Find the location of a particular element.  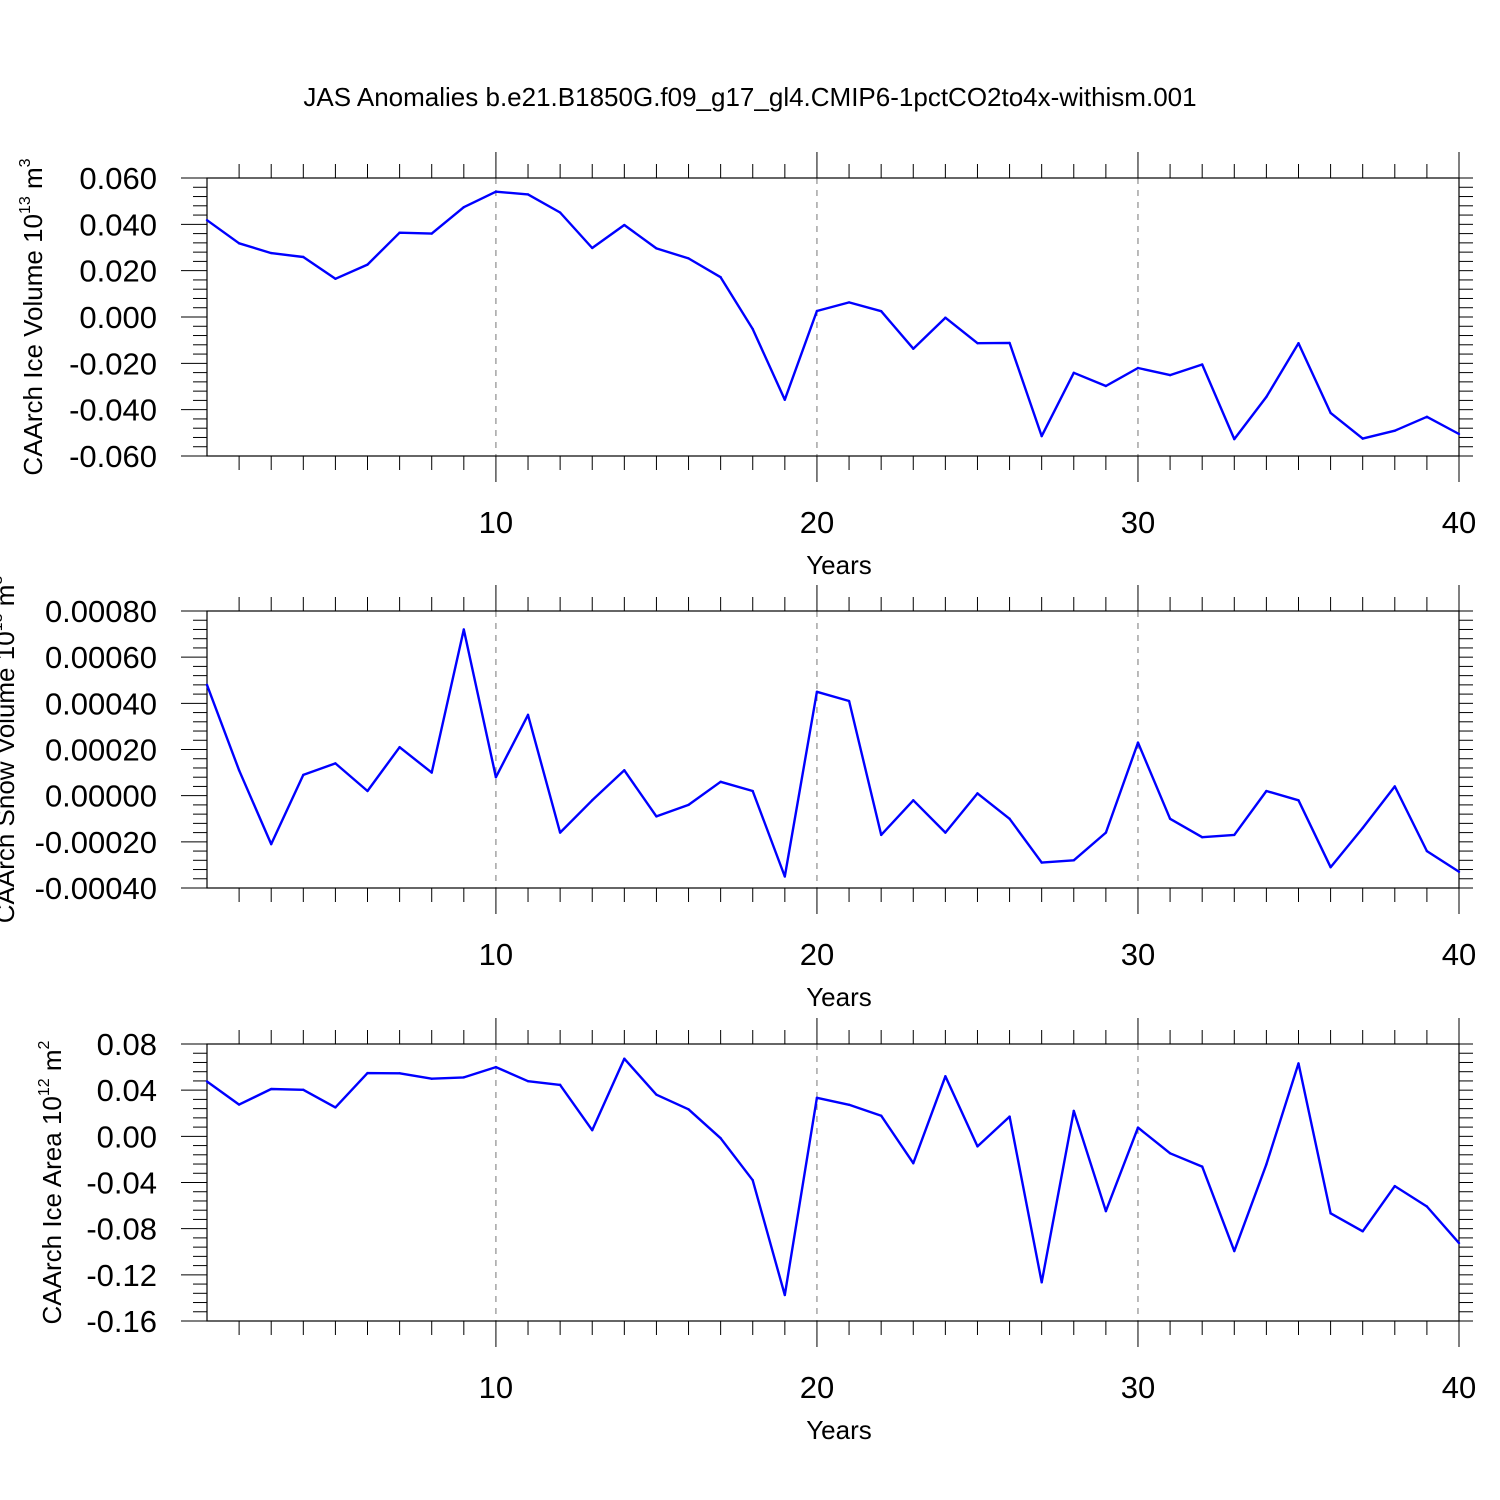

y-tick-label: 0.020 is located at coordinates (118, 271).